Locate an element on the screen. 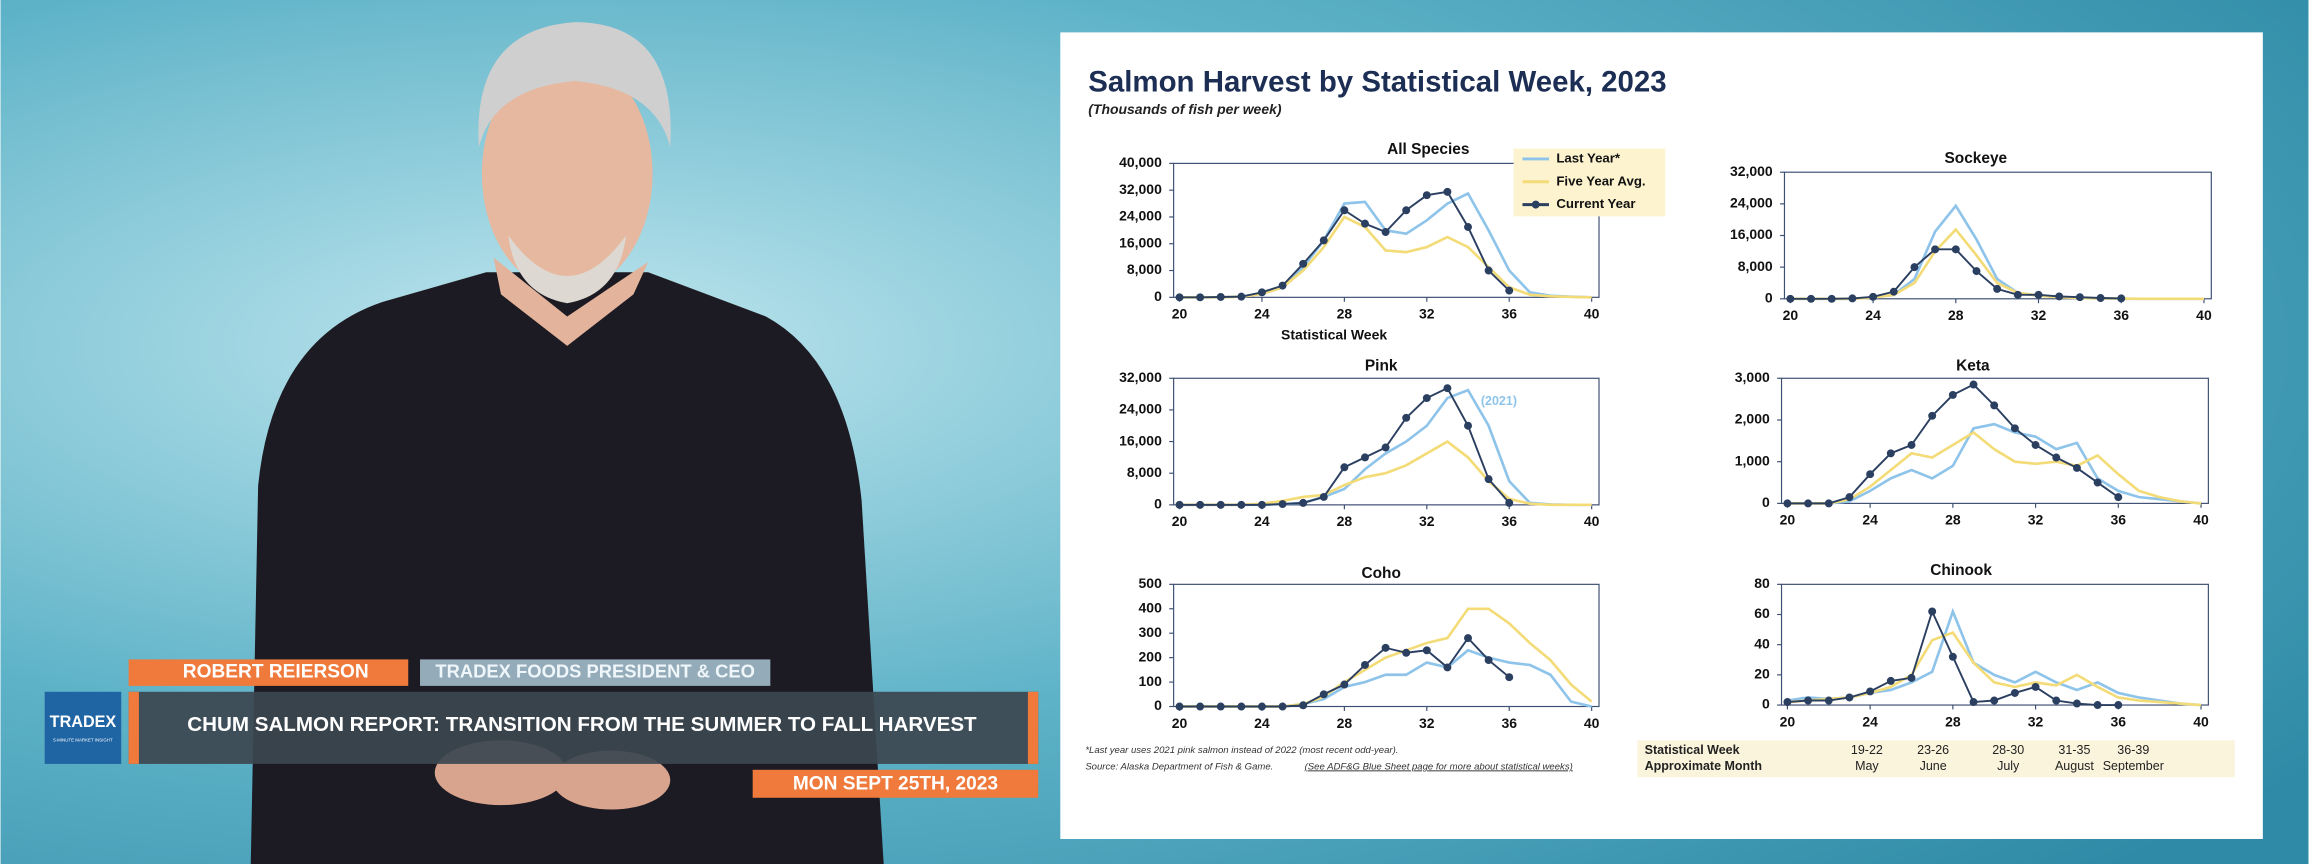  y-tick-label: 24,000 is located at coordinates (1751, 203).